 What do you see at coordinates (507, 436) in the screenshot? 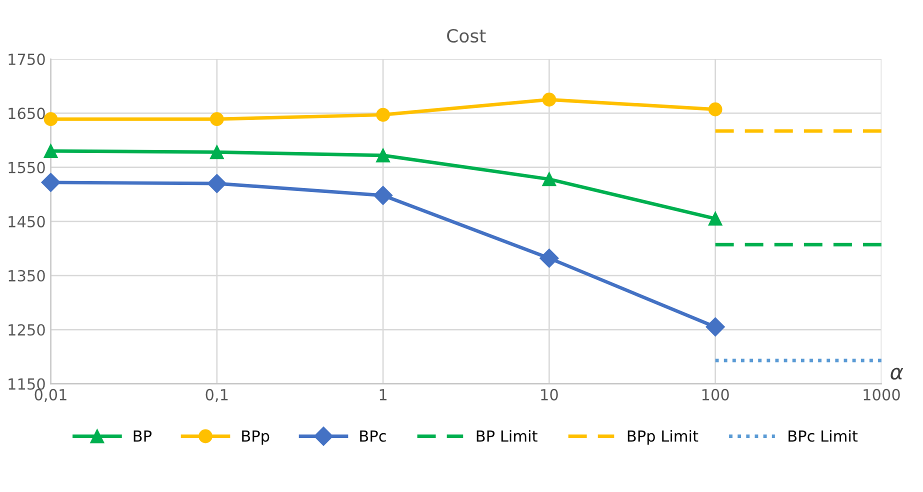
I see `legend-label: BP Limit` at bounding box center [507, 436].